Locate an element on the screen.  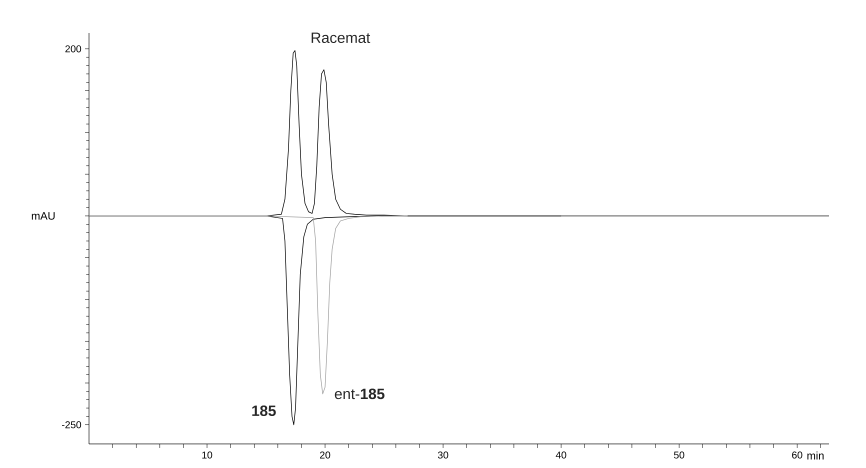
x-tick-label: 60 is located at coordinates (797, 455).